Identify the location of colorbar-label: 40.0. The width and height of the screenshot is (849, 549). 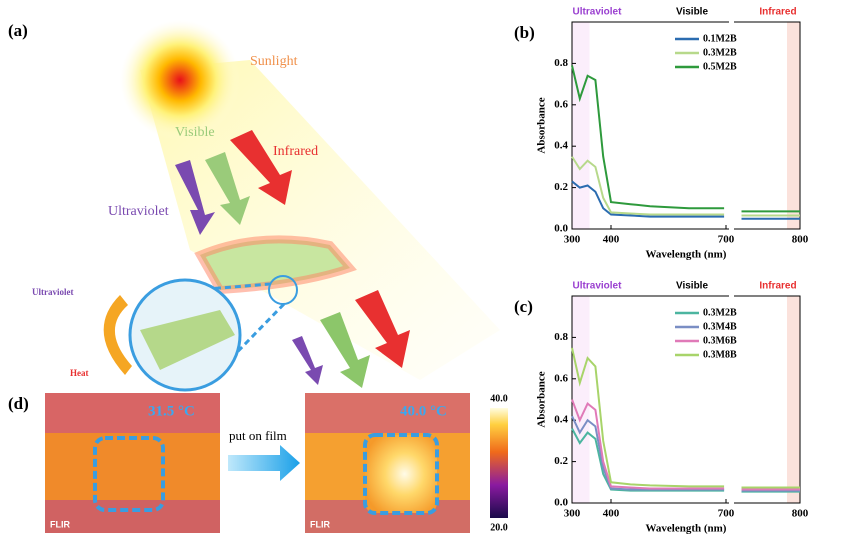
(499, 398).